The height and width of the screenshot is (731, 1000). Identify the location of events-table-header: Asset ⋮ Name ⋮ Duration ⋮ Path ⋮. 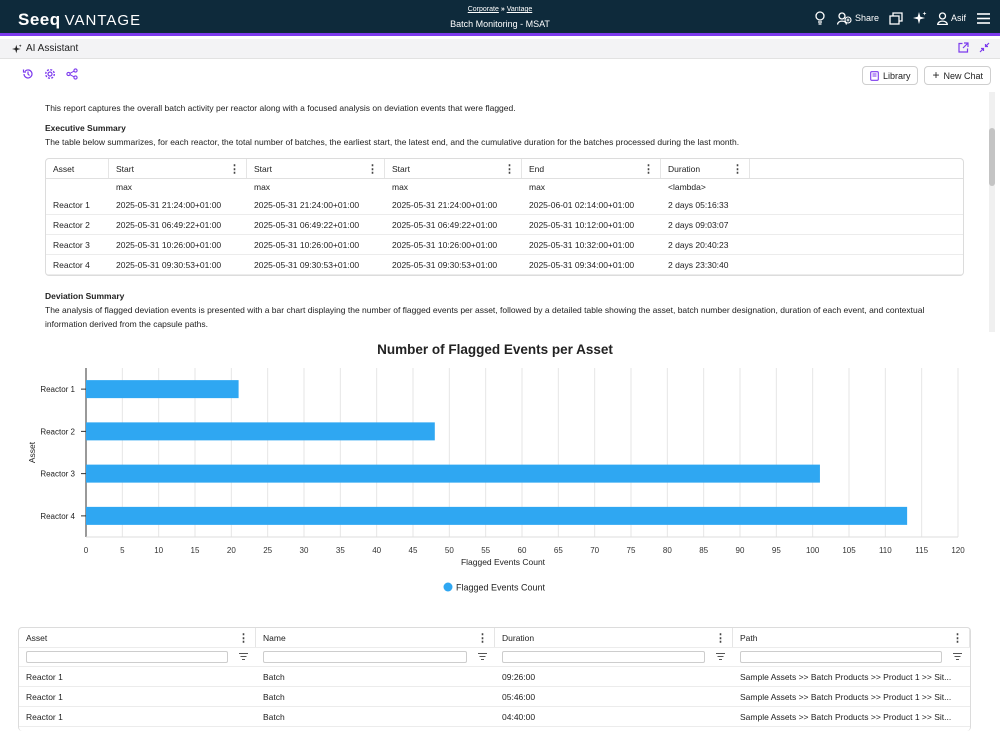
(494, 638).